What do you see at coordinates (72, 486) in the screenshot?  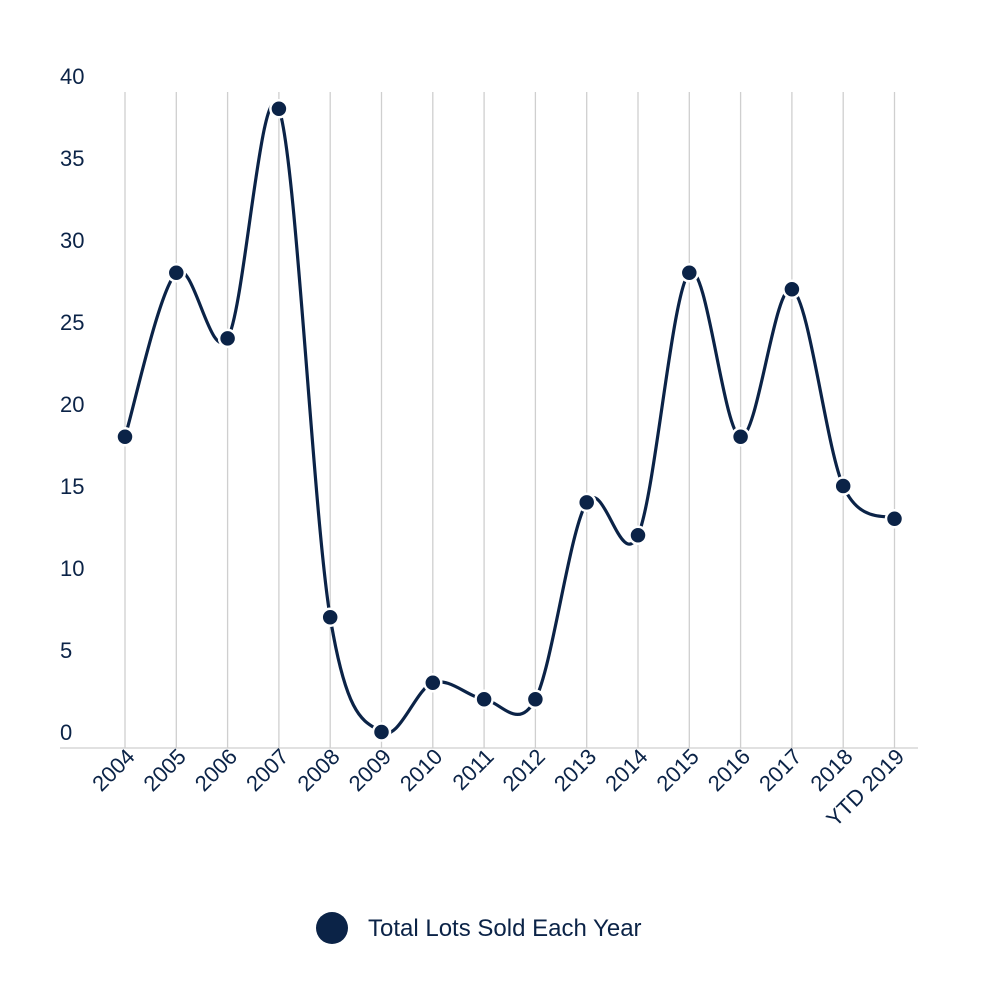 I see `y-tick-label: 15` at bounding box center [72, 486].